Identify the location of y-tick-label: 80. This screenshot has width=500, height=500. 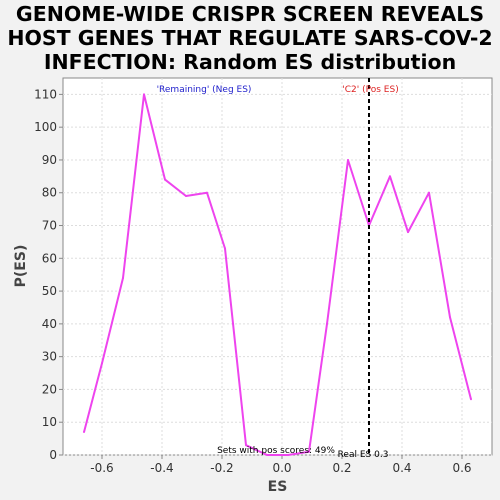
(49, 193).